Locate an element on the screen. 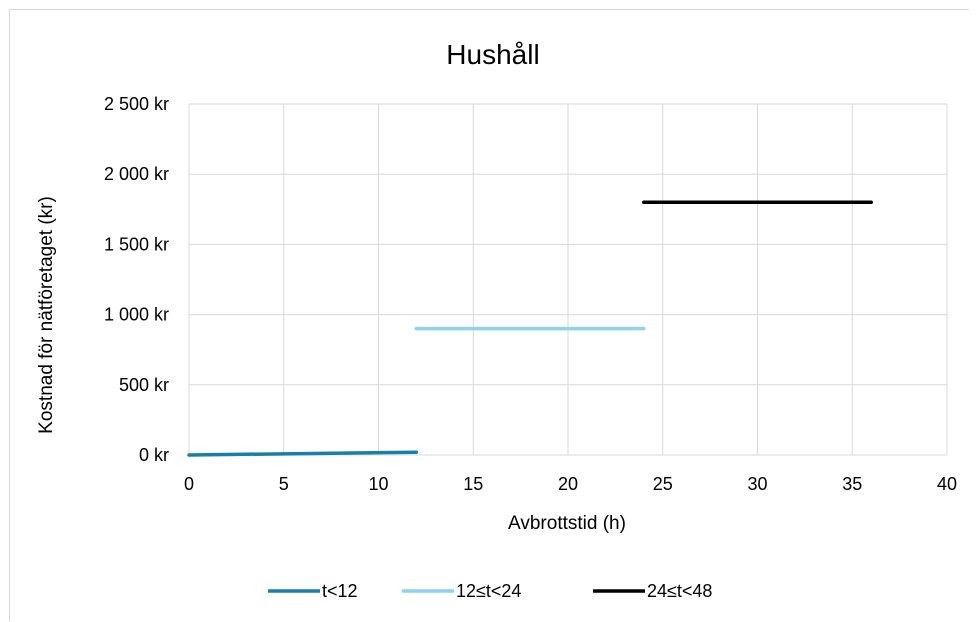  y-tick-label: 1 000 kr is located at coordinates (136, 315).